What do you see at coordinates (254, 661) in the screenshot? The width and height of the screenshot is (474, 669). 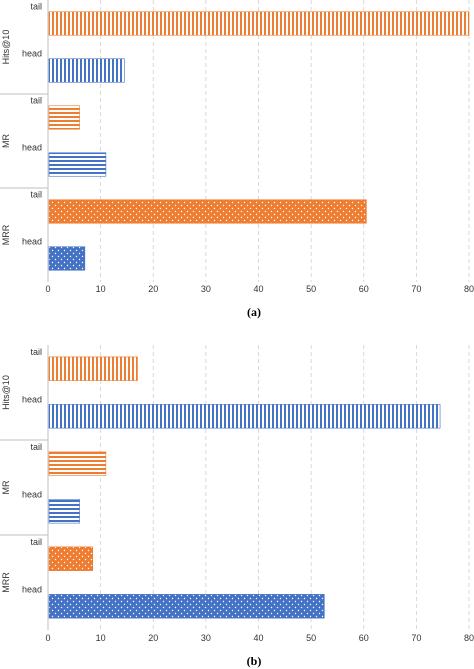 I see `caption-b: (b)` at bounding box center [254, 661].